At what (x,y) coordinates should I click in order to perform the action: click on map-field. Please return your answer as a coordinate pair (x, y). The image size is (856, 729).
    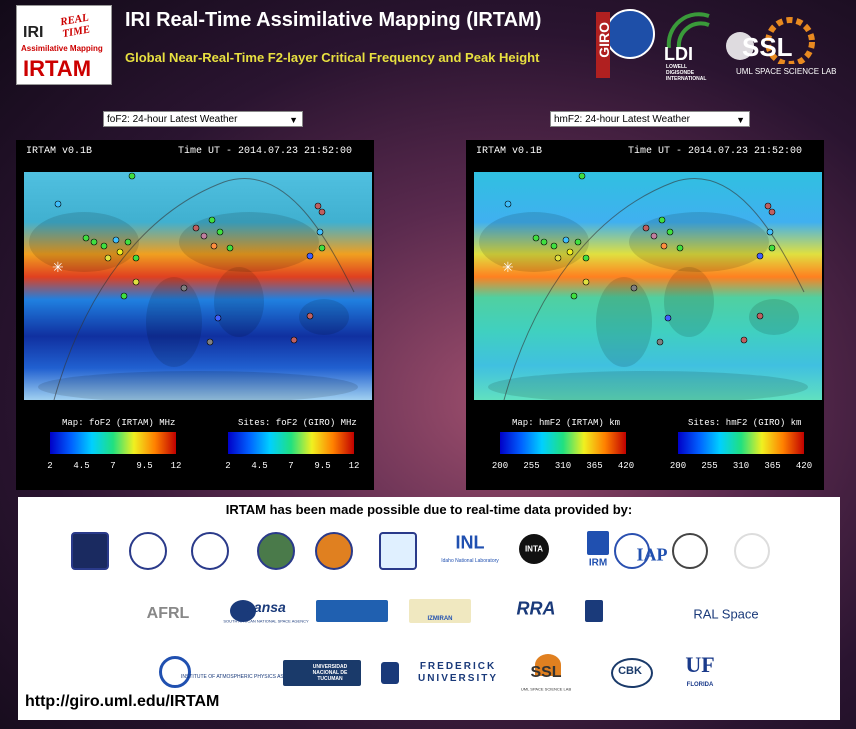
    Looking at the image, I should click on (648, 286).